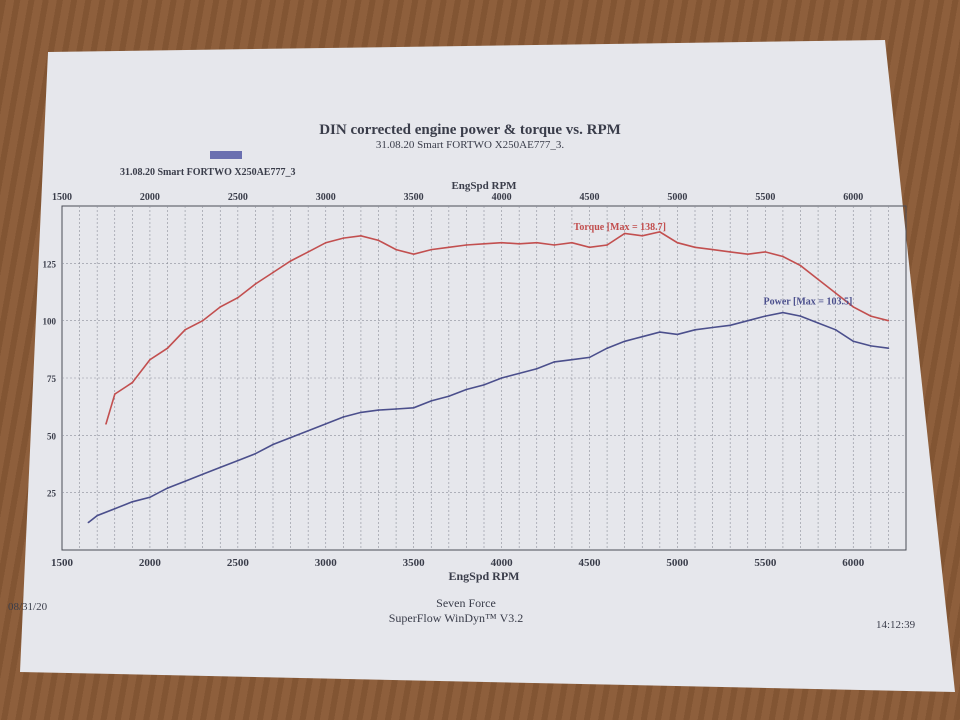 The image size is (960, 720). What do you see at coordinates (414, 197) in the screenshot?
I see `top-x-tick-label: 3500` at bounding box center [414, 197].